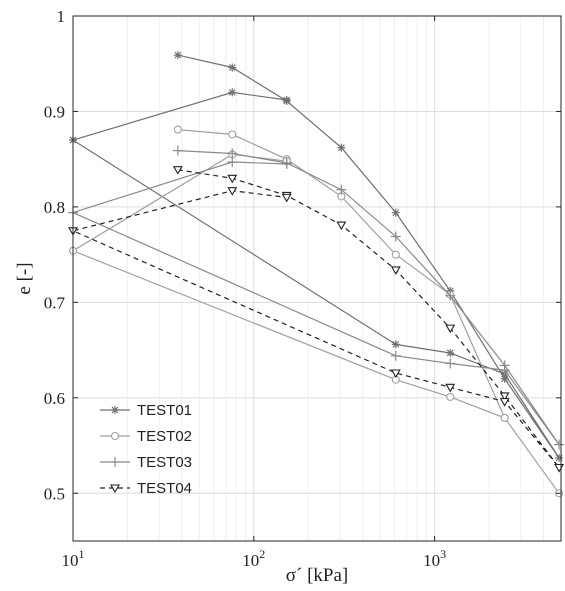 The width and height of the screenshot is (565, 591). Describe the element at coordinates (253, 558) in the screenshot. I see `x-tick-label: 10²` at that location.